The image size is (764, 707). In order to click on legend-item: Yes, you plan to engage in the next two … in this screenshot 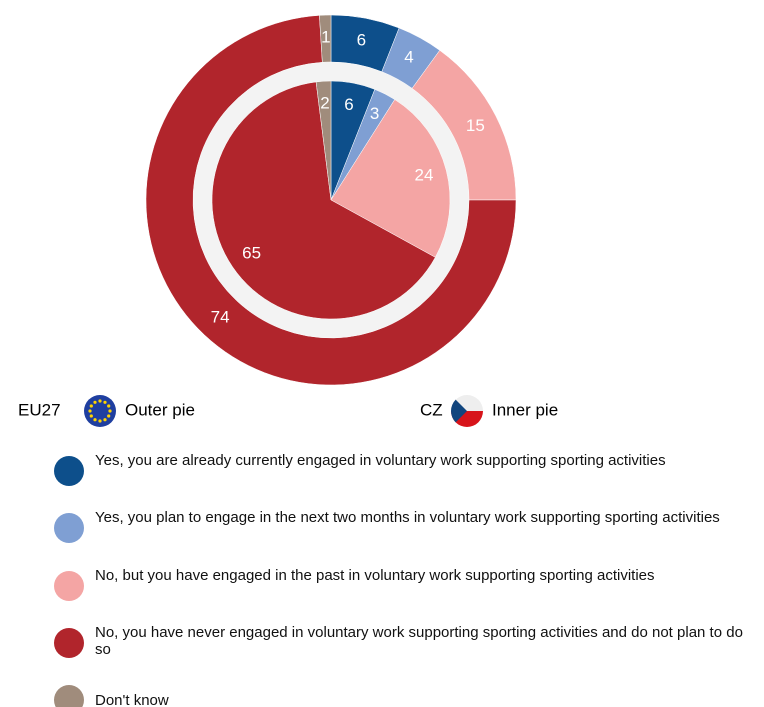, I will do `click(406, 526)`.